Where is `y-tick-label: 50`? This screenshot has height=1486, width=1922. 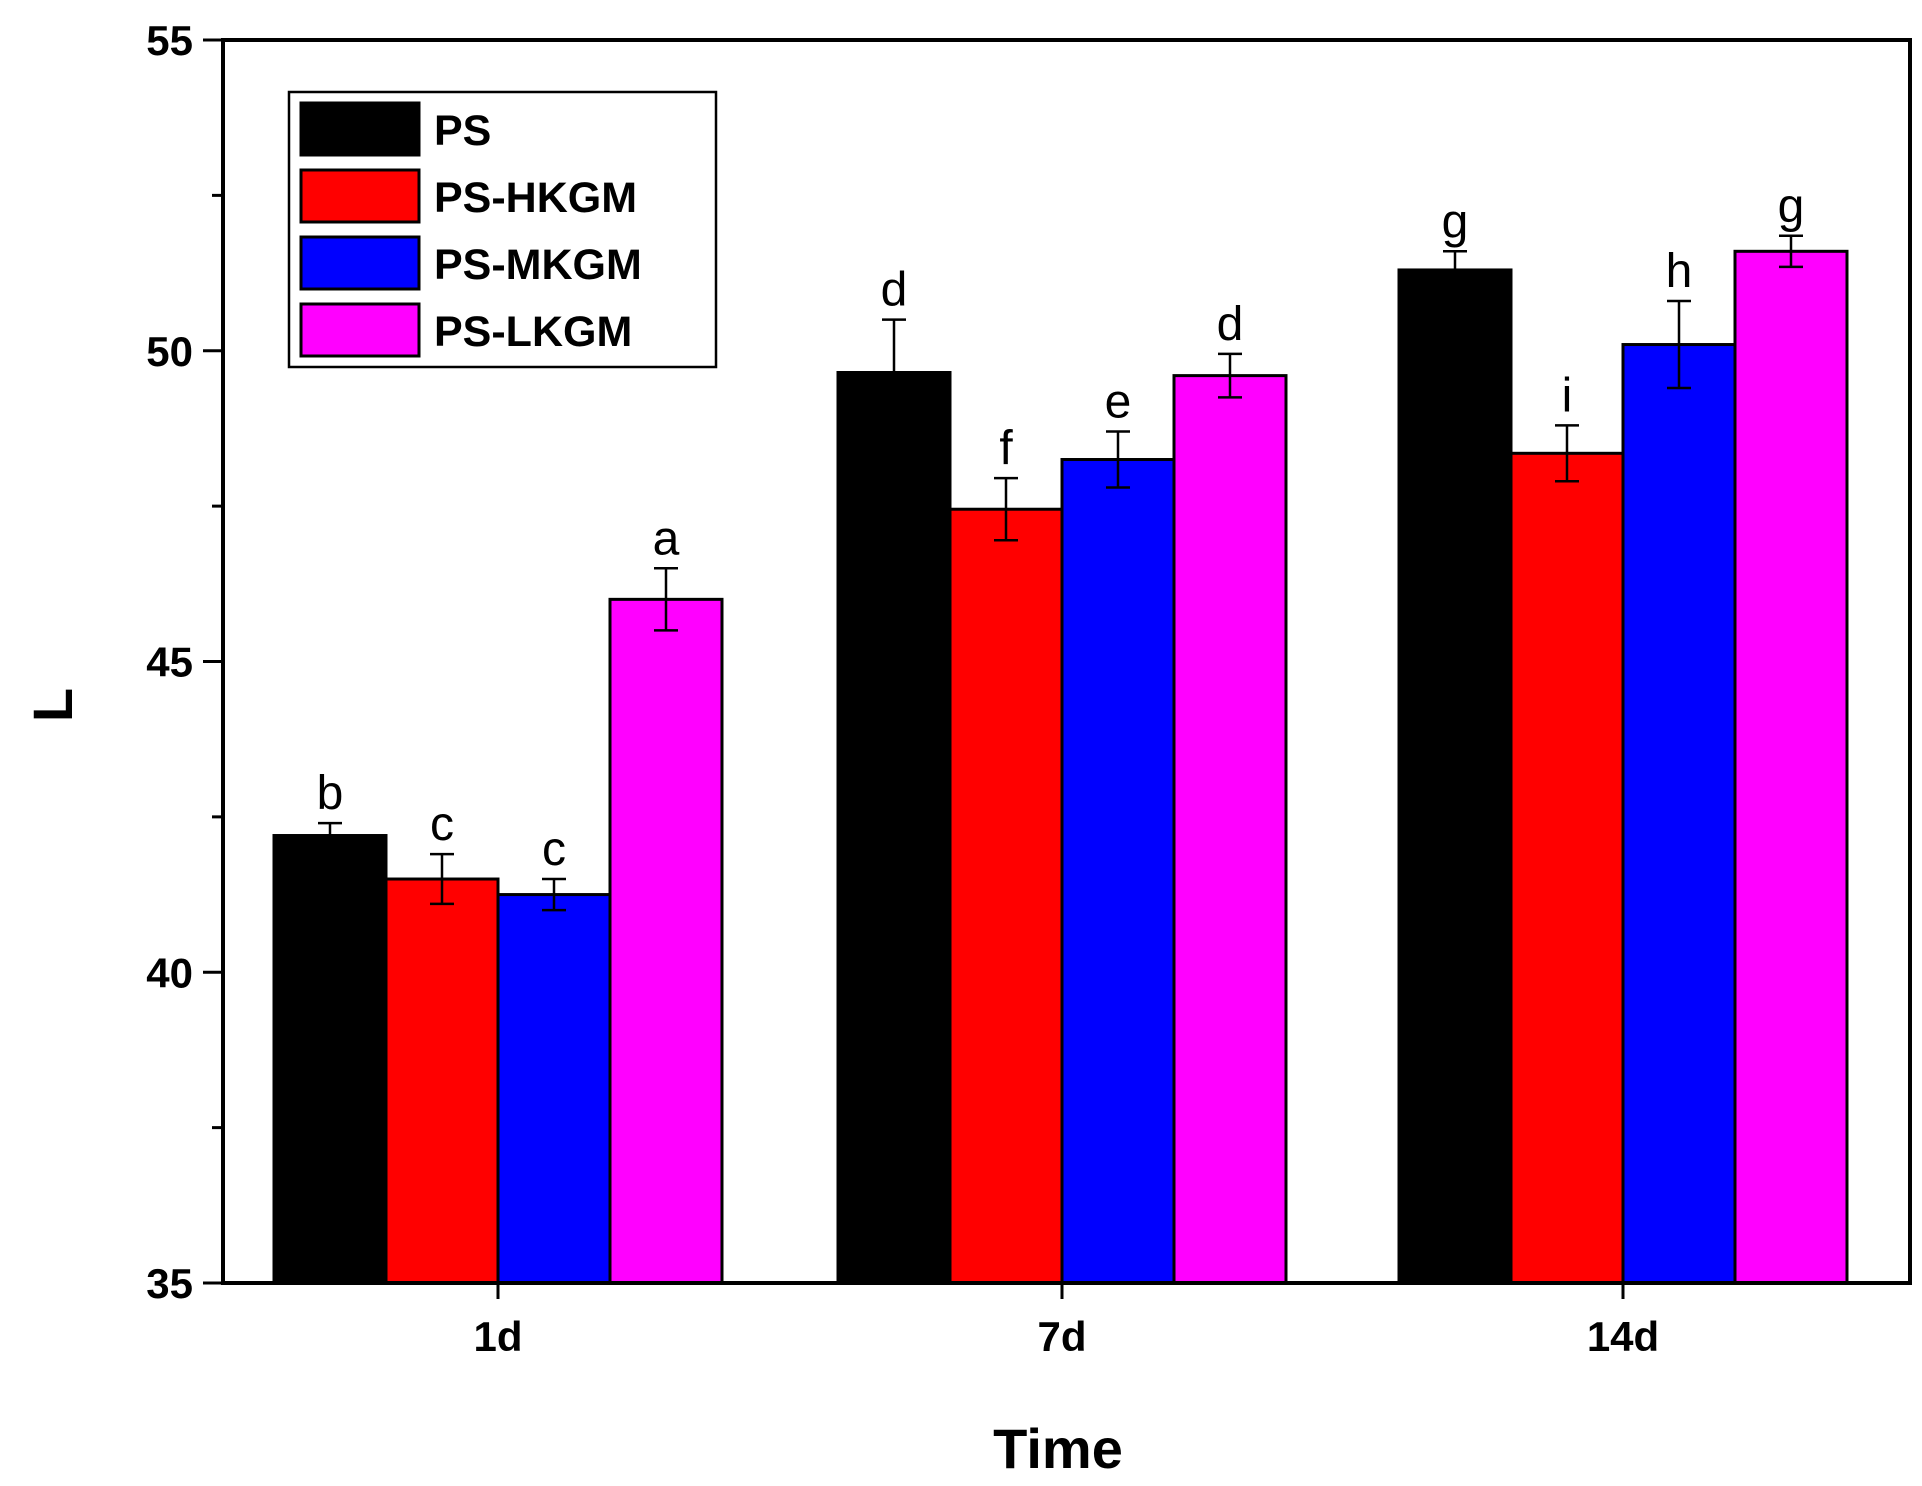
y-tick-label: 50 is located at coordinates (169, 351).